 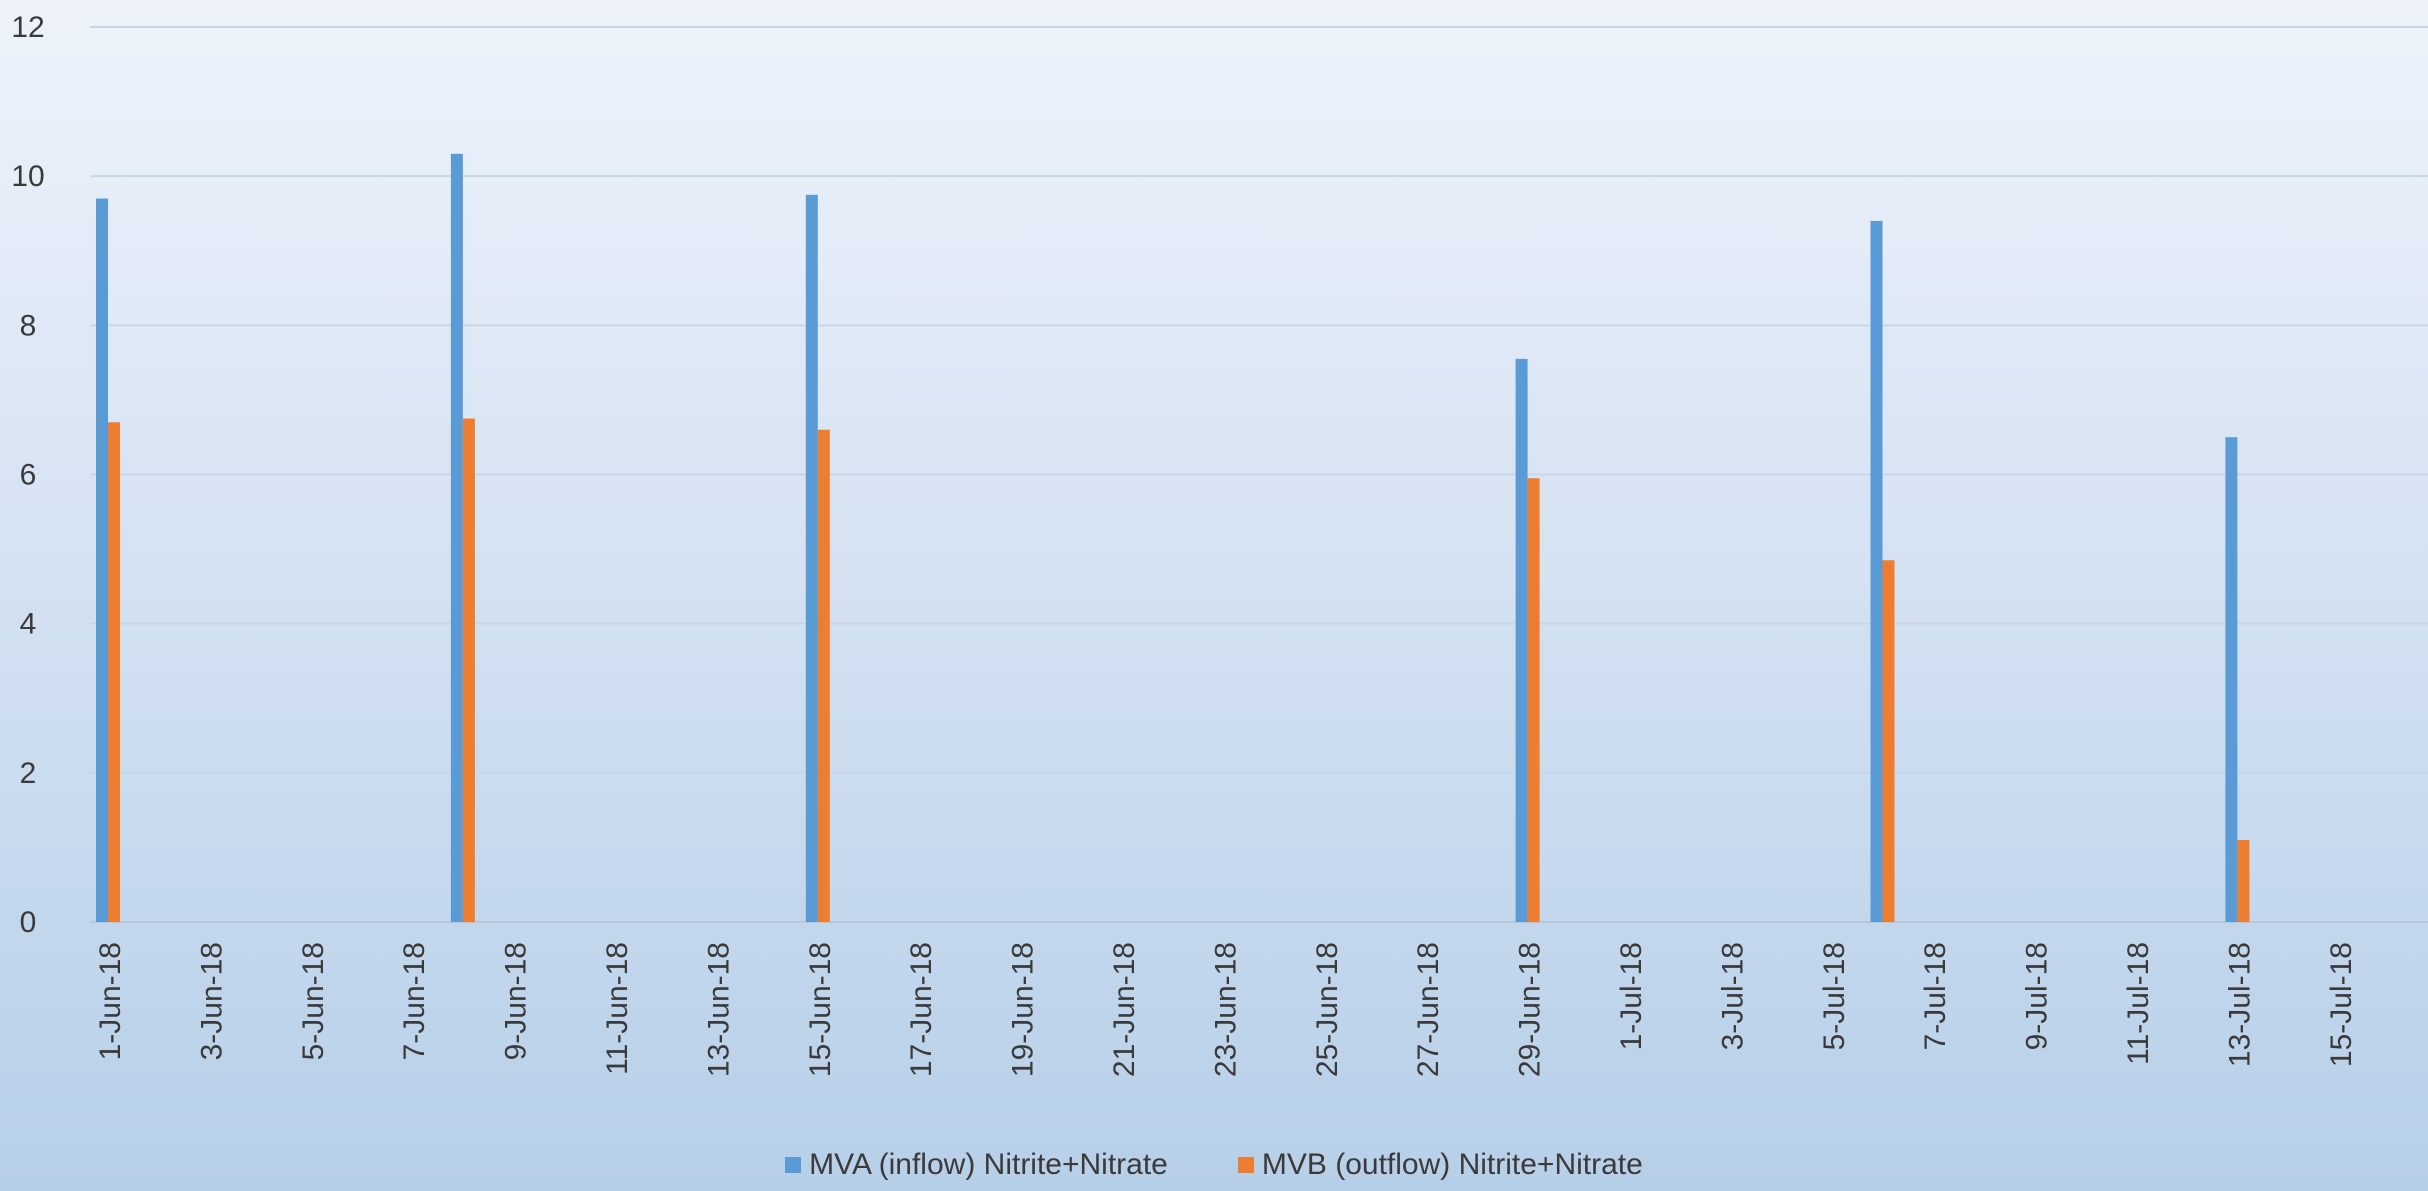 I want to click on x-tick-label: 5-Jul-18, so click(x=1834, y=996).